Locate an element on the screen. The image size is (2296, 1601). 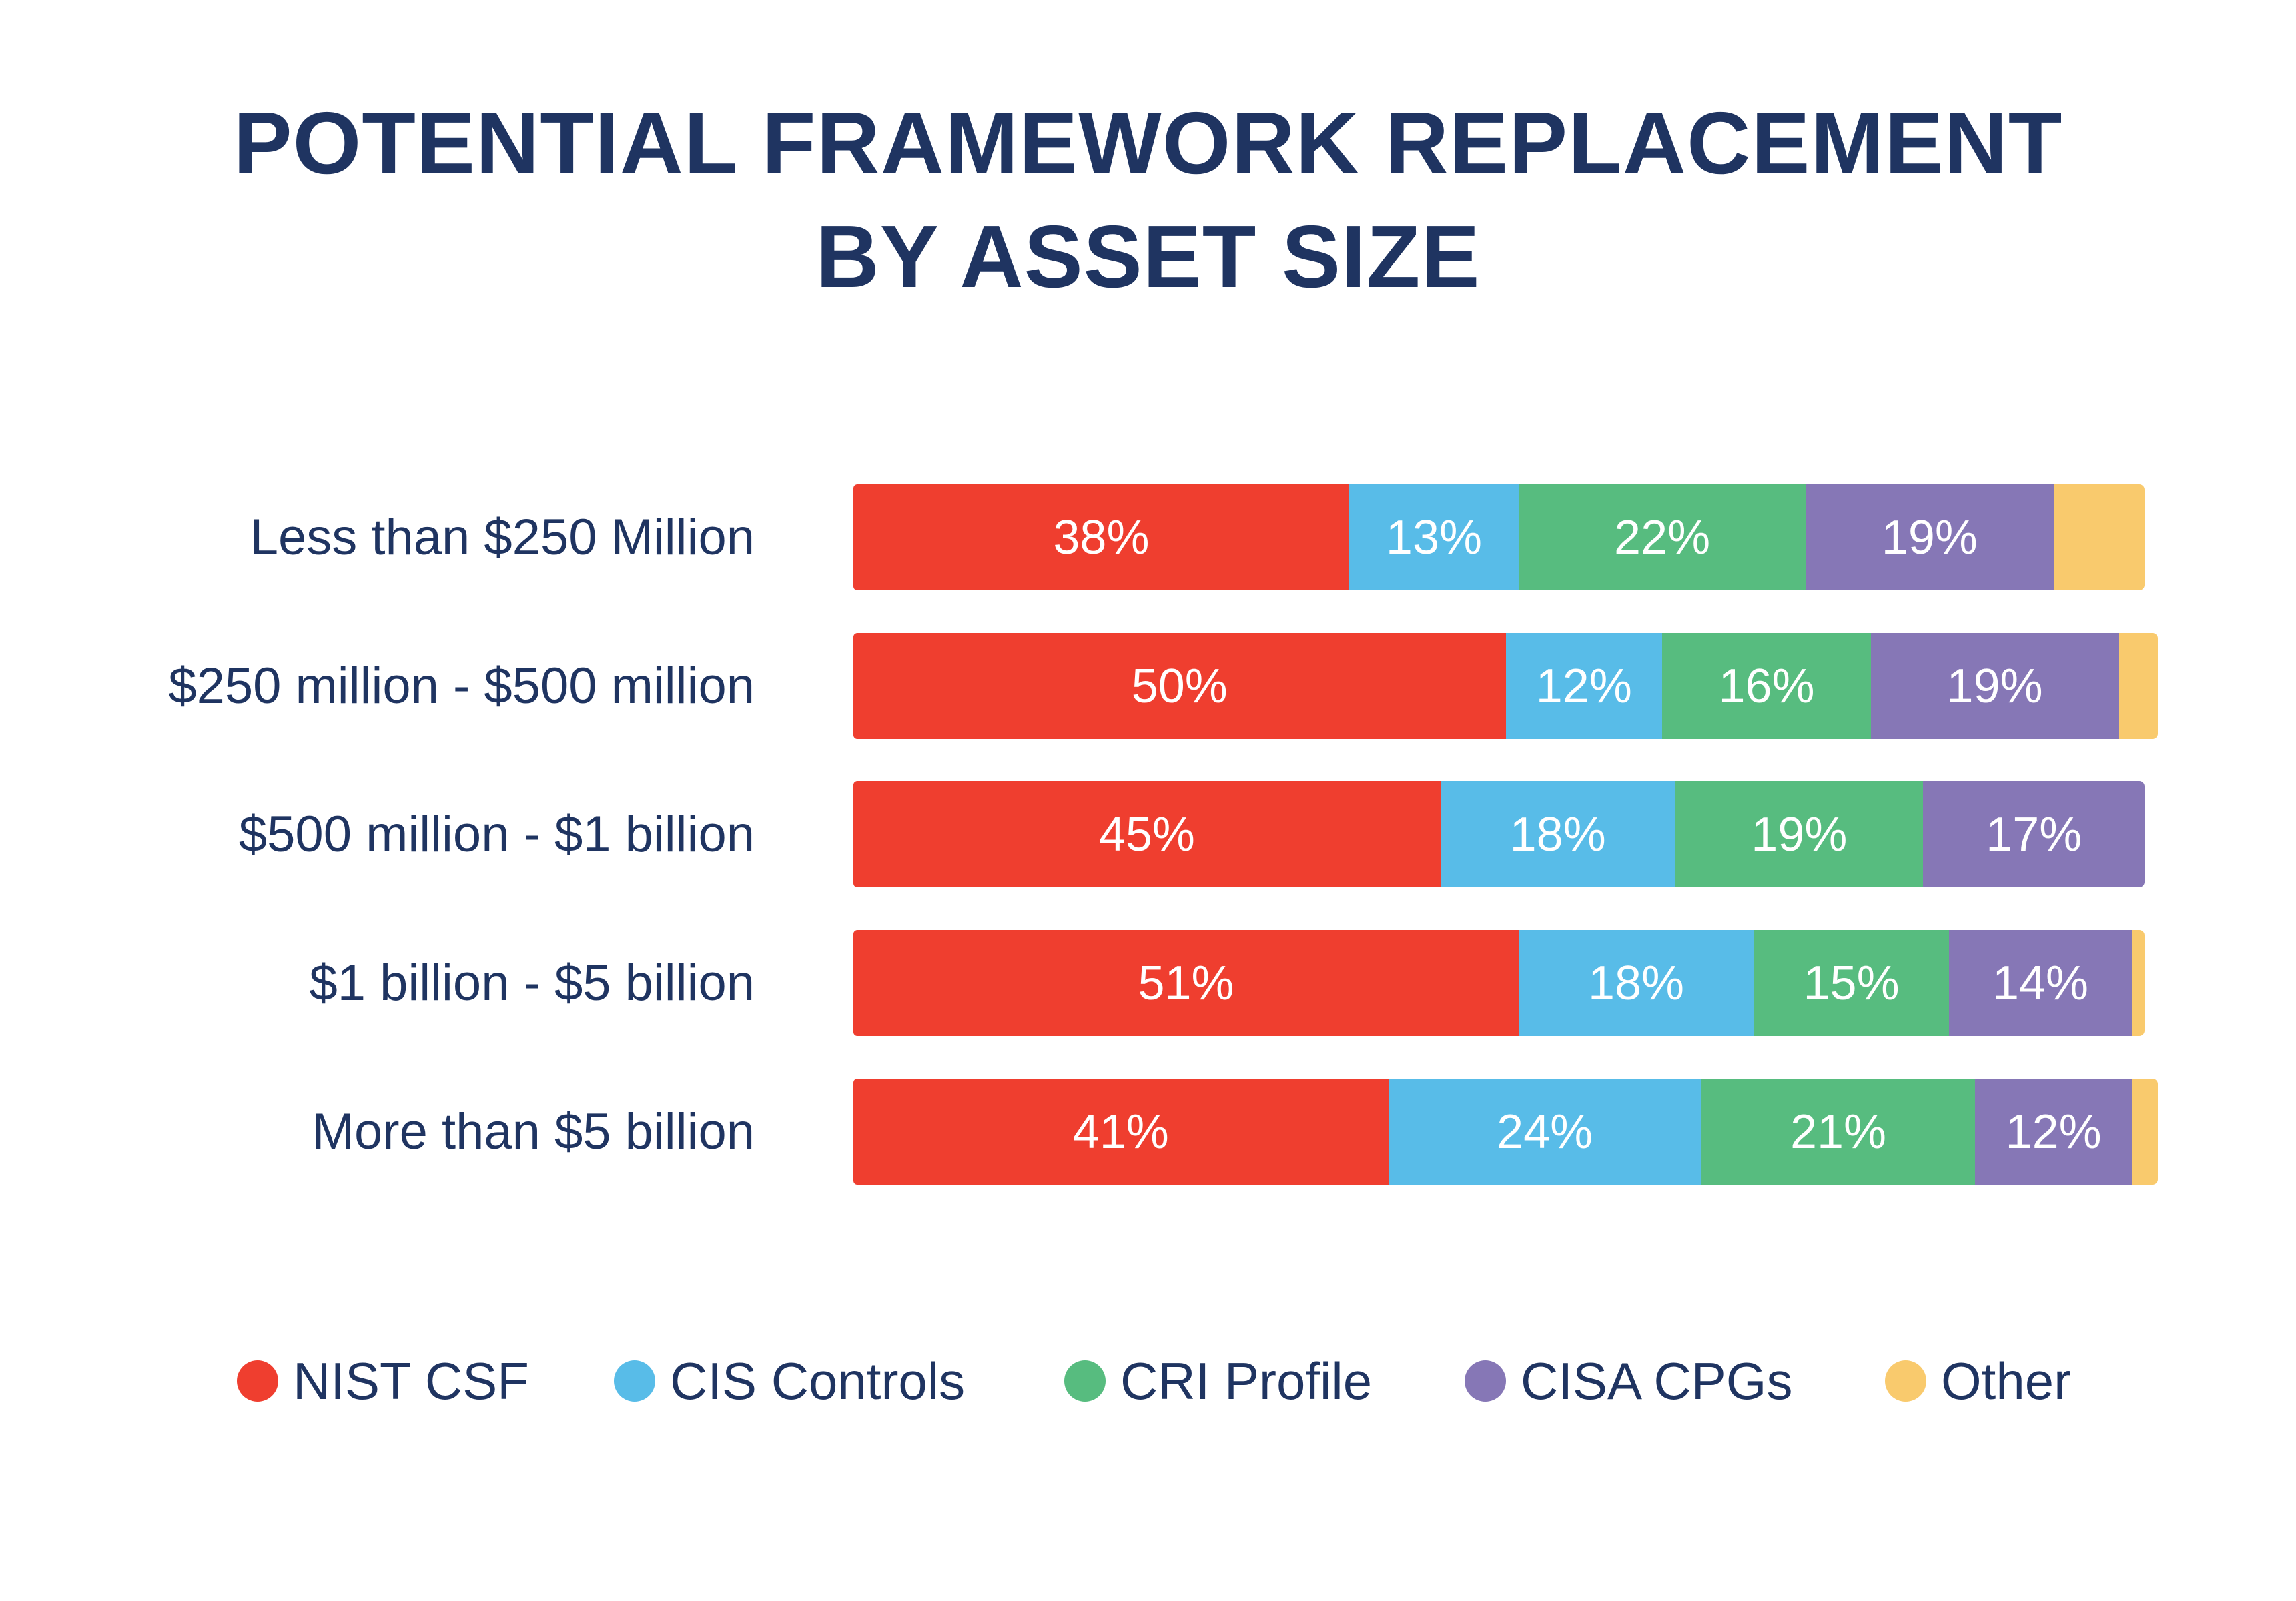
chart-title-line-2: BY ASSET SIZE is located at coordinates (1148, 256).